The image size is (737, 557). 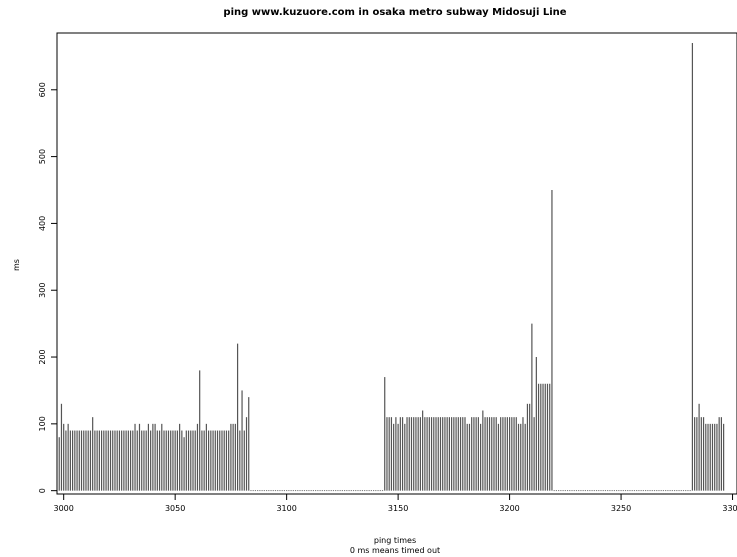 What do you see at coordinates (509, 508) in the screenshot?
I see `x-tick-label: 3200` at bounding box center [509, 508].